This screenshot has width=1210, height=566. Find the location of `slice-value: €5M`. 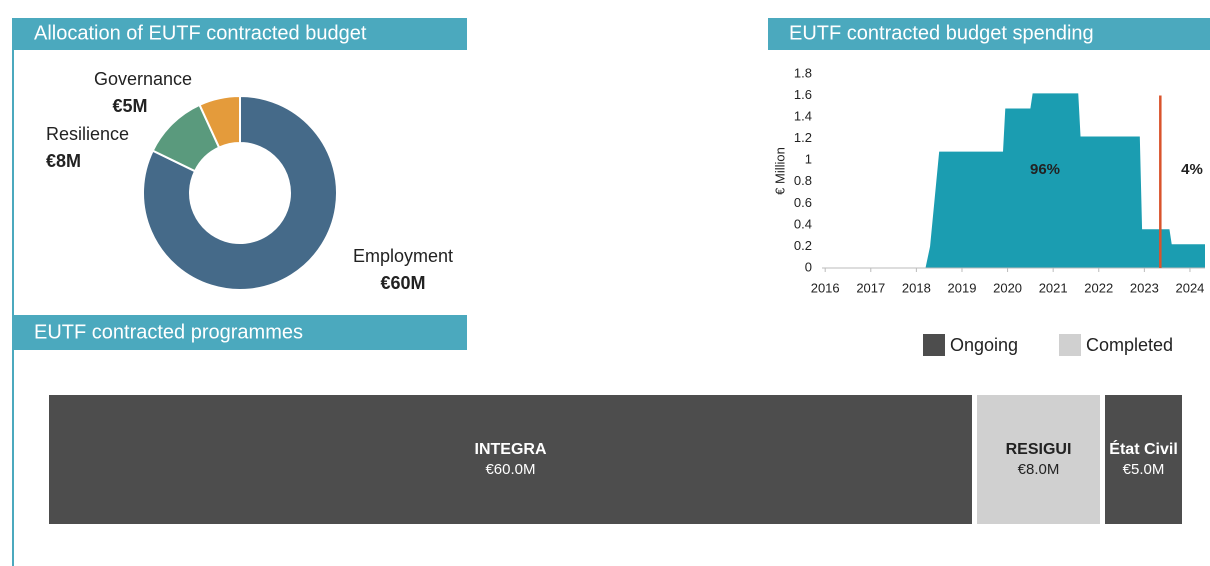

slice-value: €5M is located at coordinates (129, 106).